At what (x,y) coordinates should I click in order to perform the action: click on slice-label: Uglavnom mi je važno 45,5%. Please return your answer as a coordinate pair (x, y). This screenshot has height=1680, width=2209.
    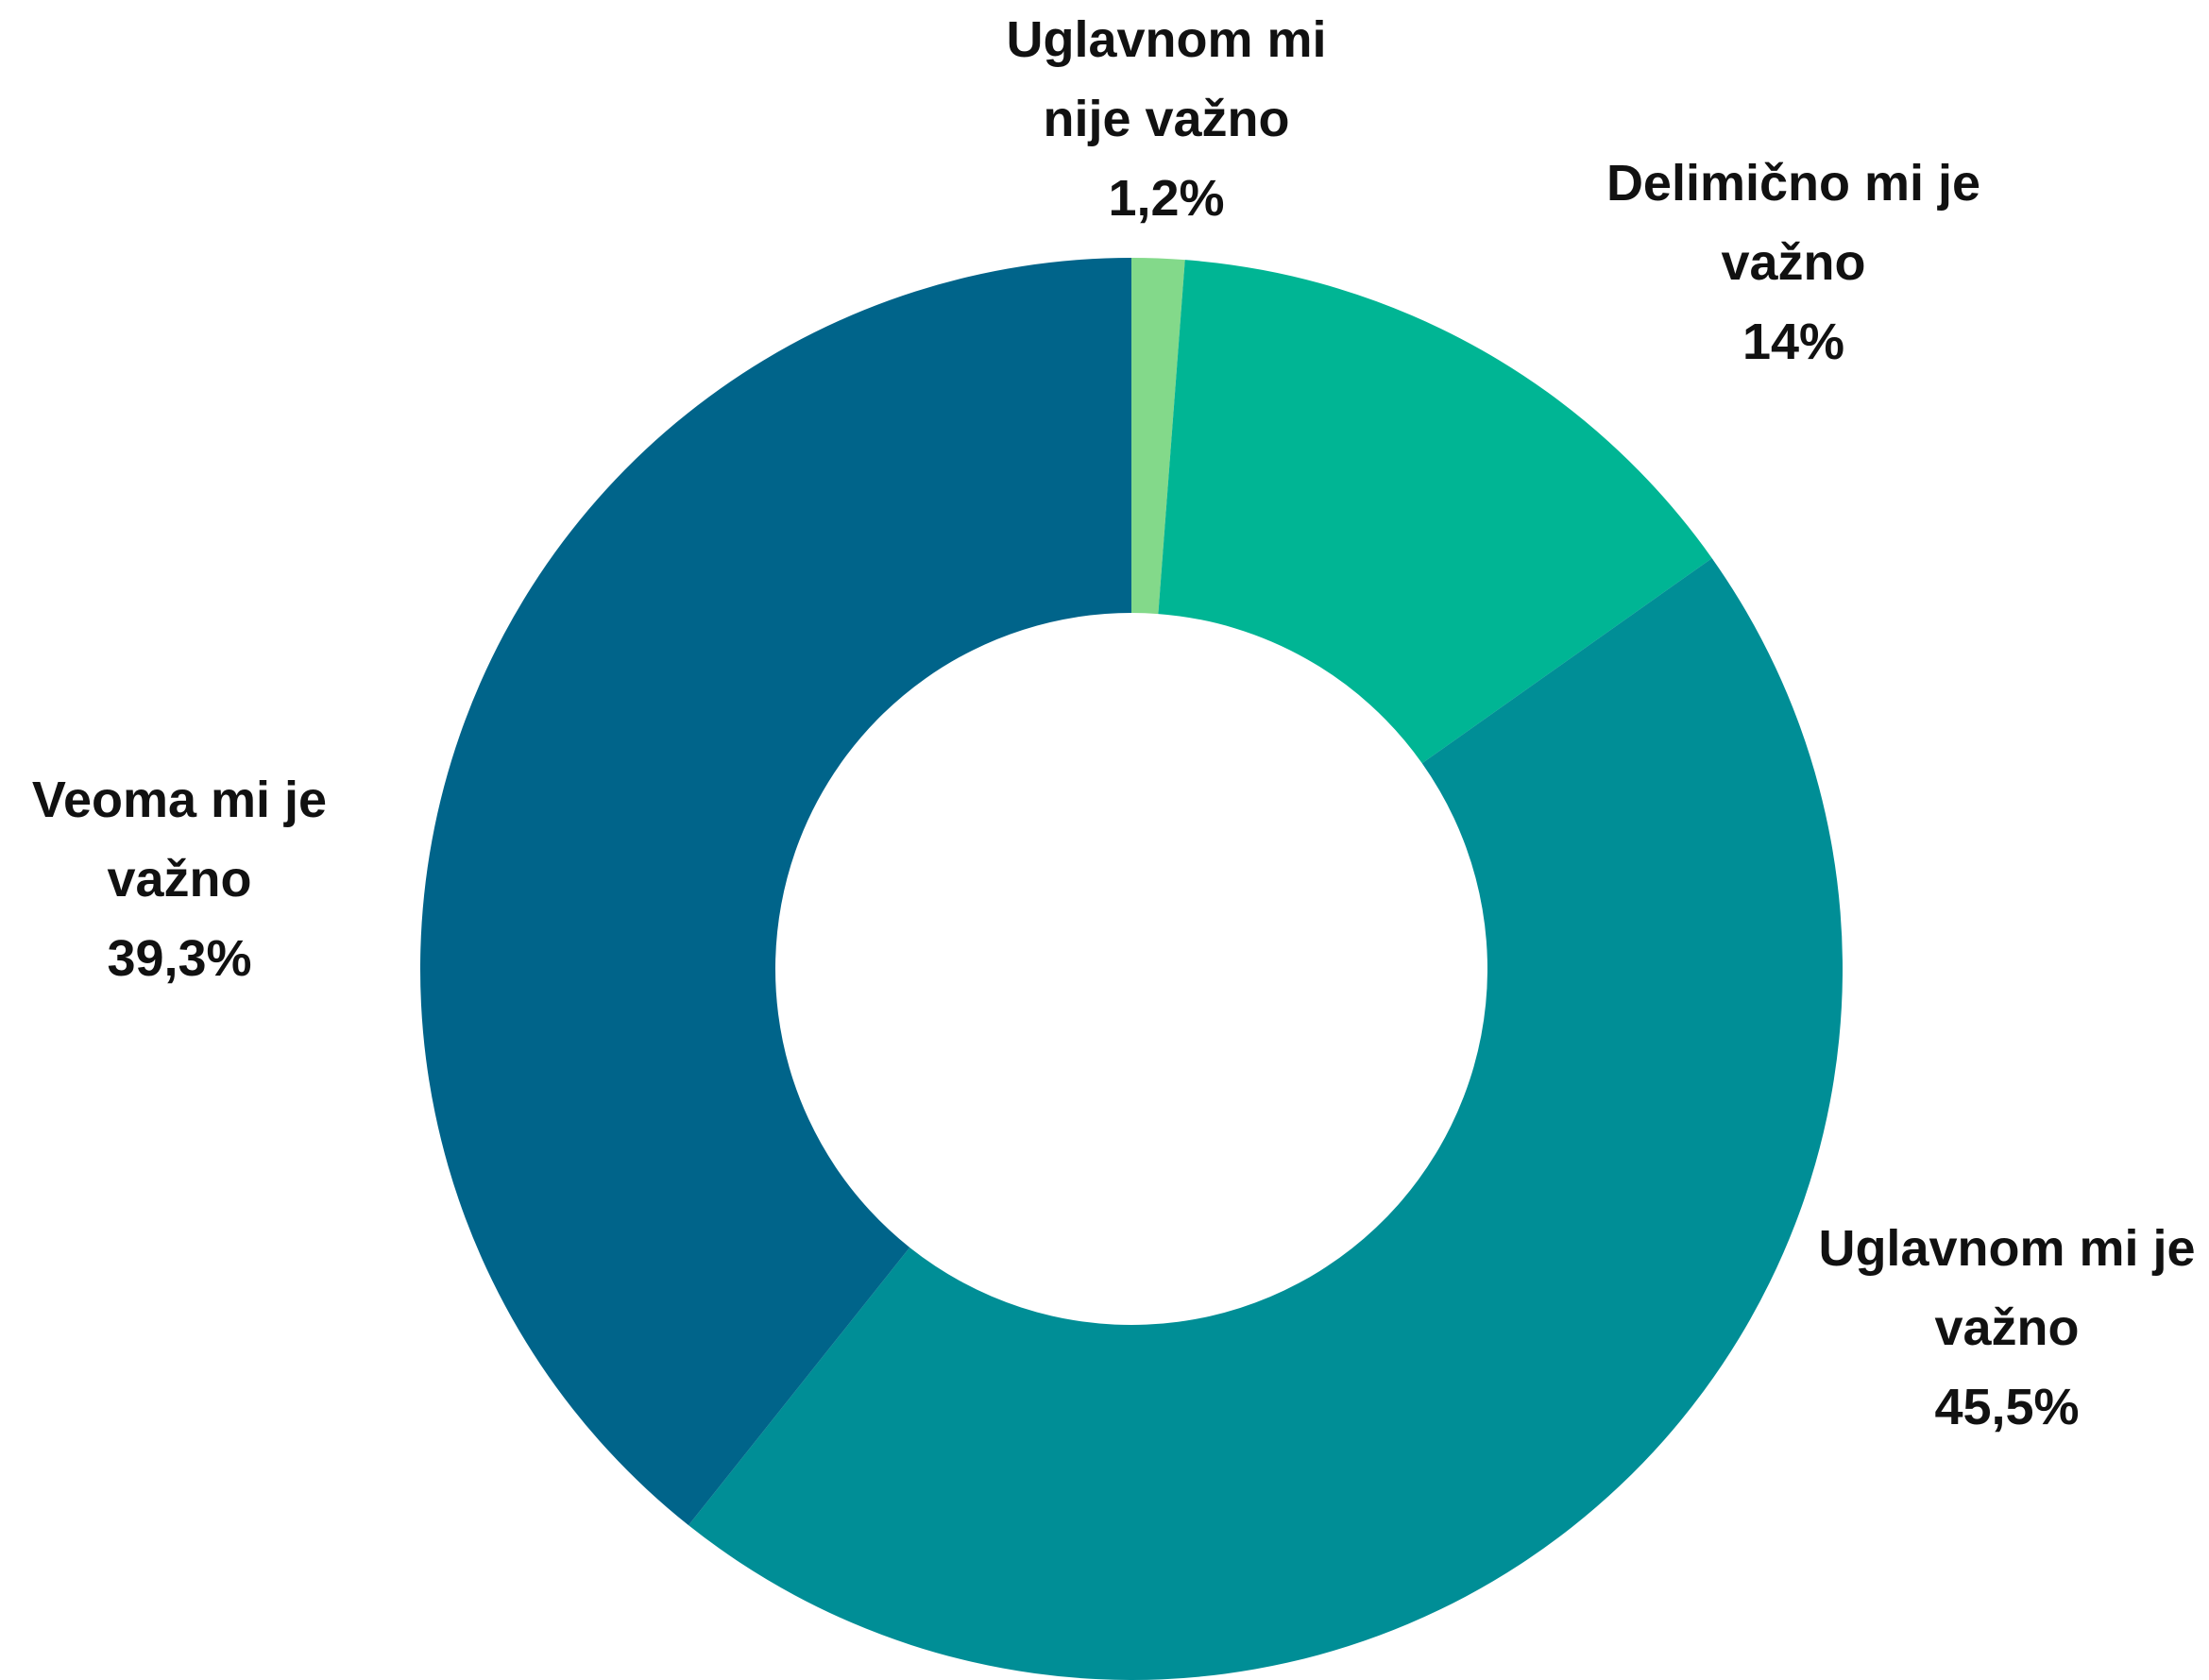
    Looking at the image, I should click on (2007, 1328).